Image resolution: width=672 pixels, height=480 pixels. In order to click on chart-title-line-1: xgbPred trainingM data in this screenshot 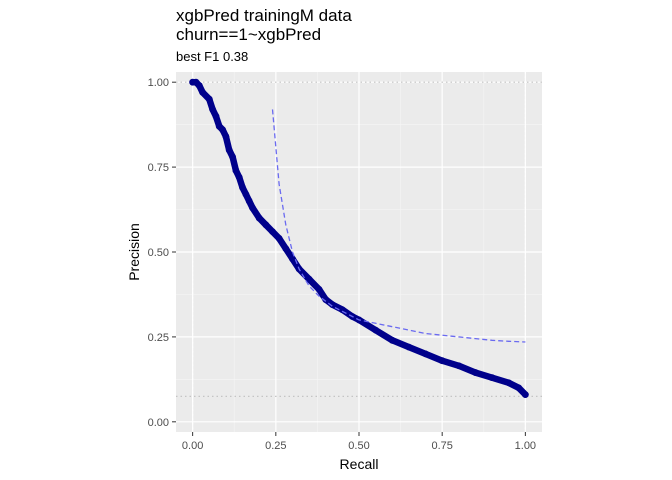, I will do `click(264, 15)`.